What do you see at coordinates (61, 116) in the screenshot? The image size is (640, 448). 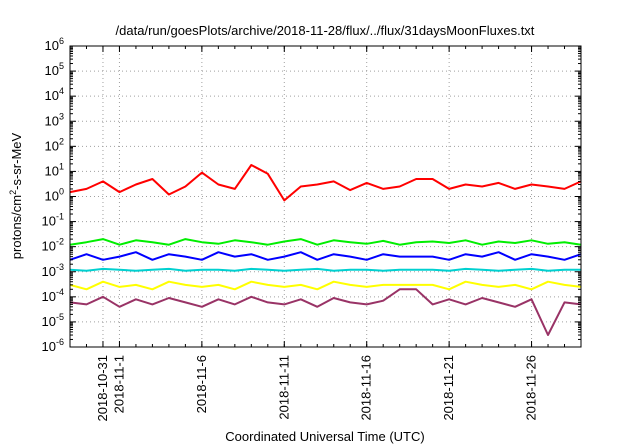 I see `y-tick-exponent: 3` at bounding box center [61, 116].